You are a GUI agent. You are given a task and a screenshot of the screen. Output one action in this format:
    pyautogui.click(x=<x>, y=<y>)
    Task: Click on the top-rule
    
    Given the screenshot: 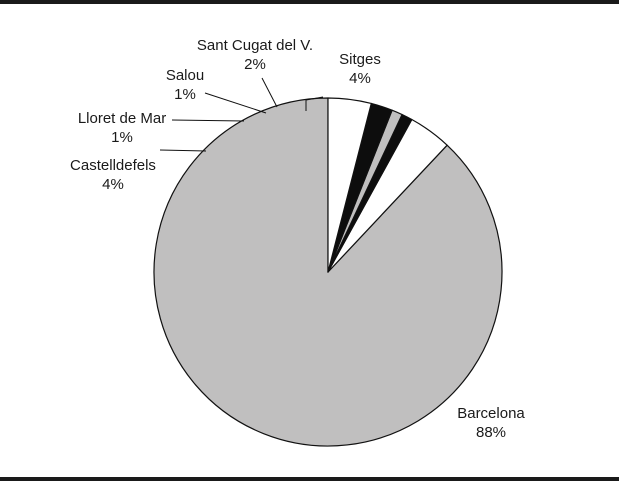 What is the action you would take?
    pyautogui.click(x=309, y=2)
    